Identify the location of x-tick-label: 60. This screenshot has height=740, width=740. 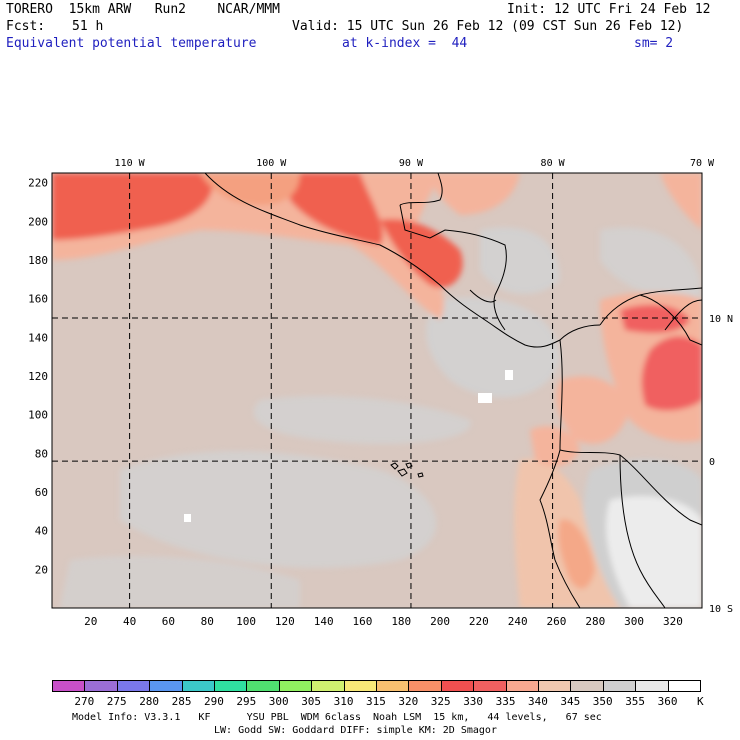
(168, 621).